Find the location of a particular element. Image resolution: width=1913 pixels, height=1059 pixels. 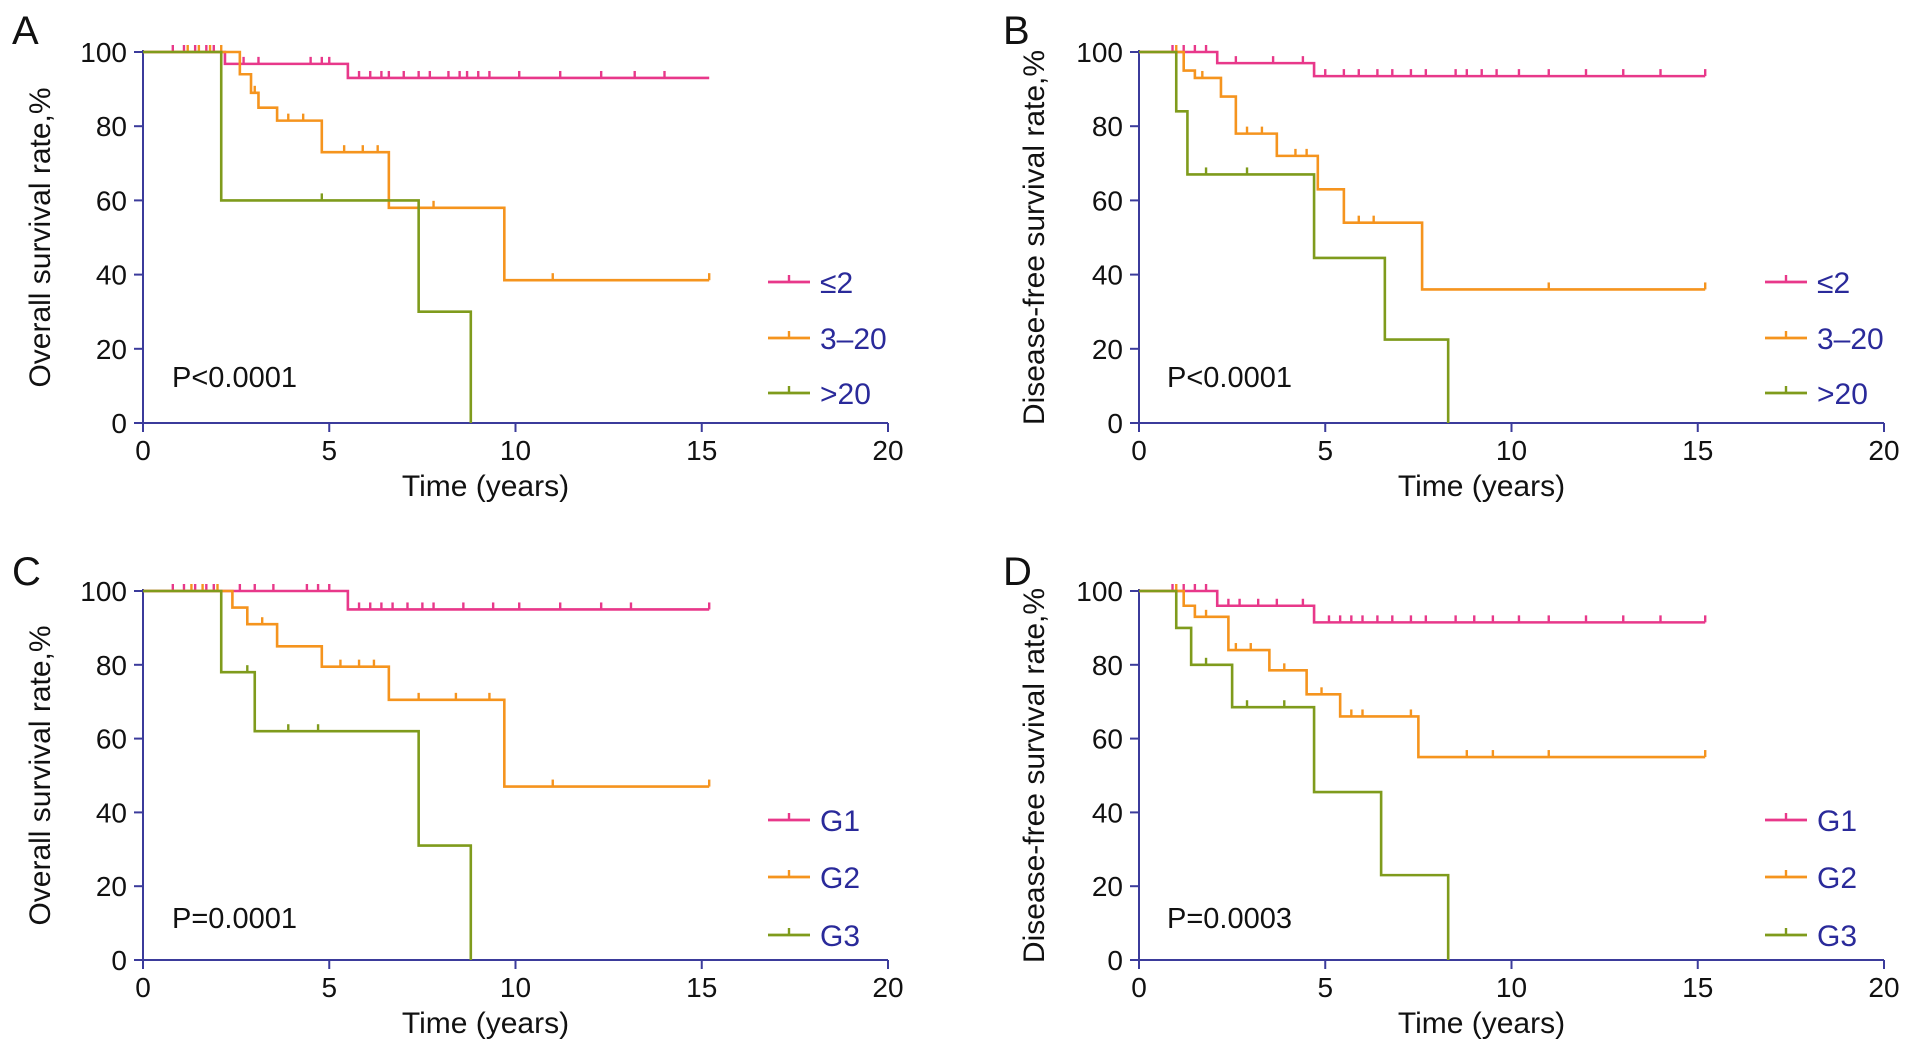

p-value: P=0.0003 is located at coordinates (1229, 919).